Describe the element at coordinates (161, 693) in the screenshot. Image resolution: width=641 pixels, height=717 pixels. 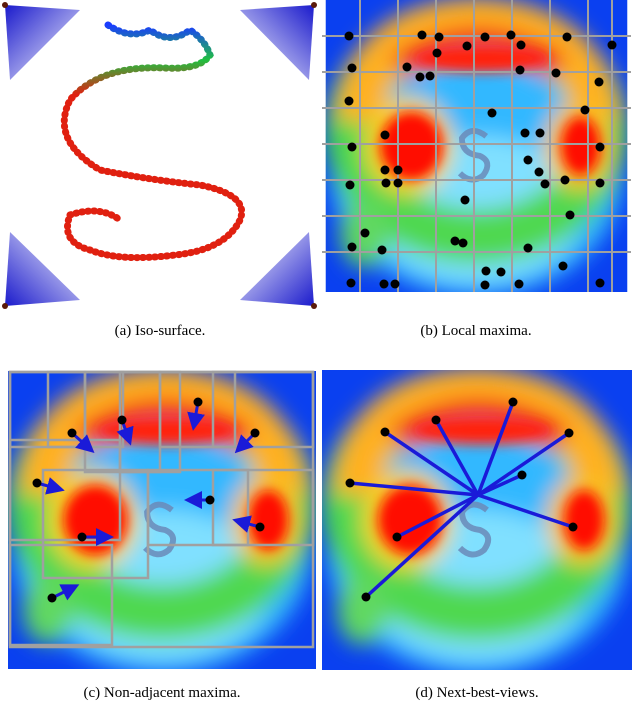
I see `caption: (c) Non-adjacent maxima.` at that location.